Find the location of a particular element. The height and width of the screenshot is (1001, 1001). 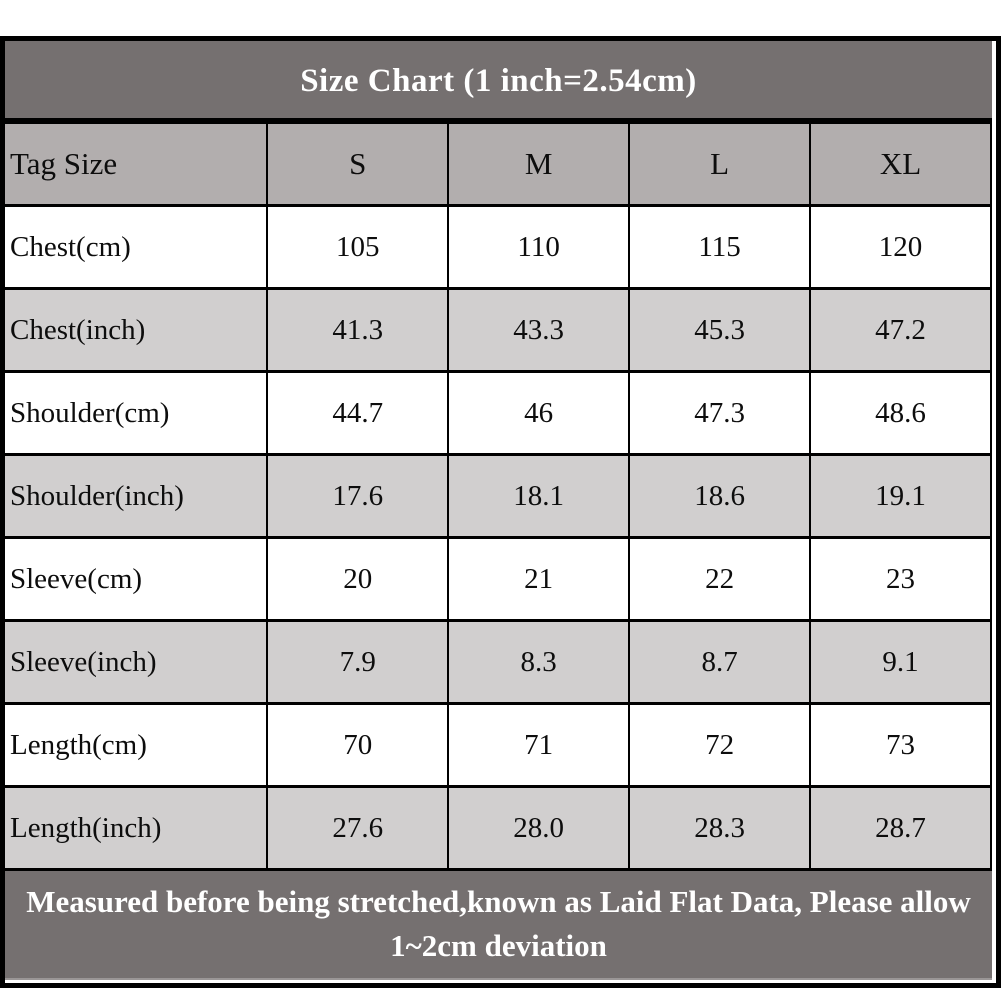

size-table-header-row: Tag Size S M L XL is located at coordinates (498, 164).